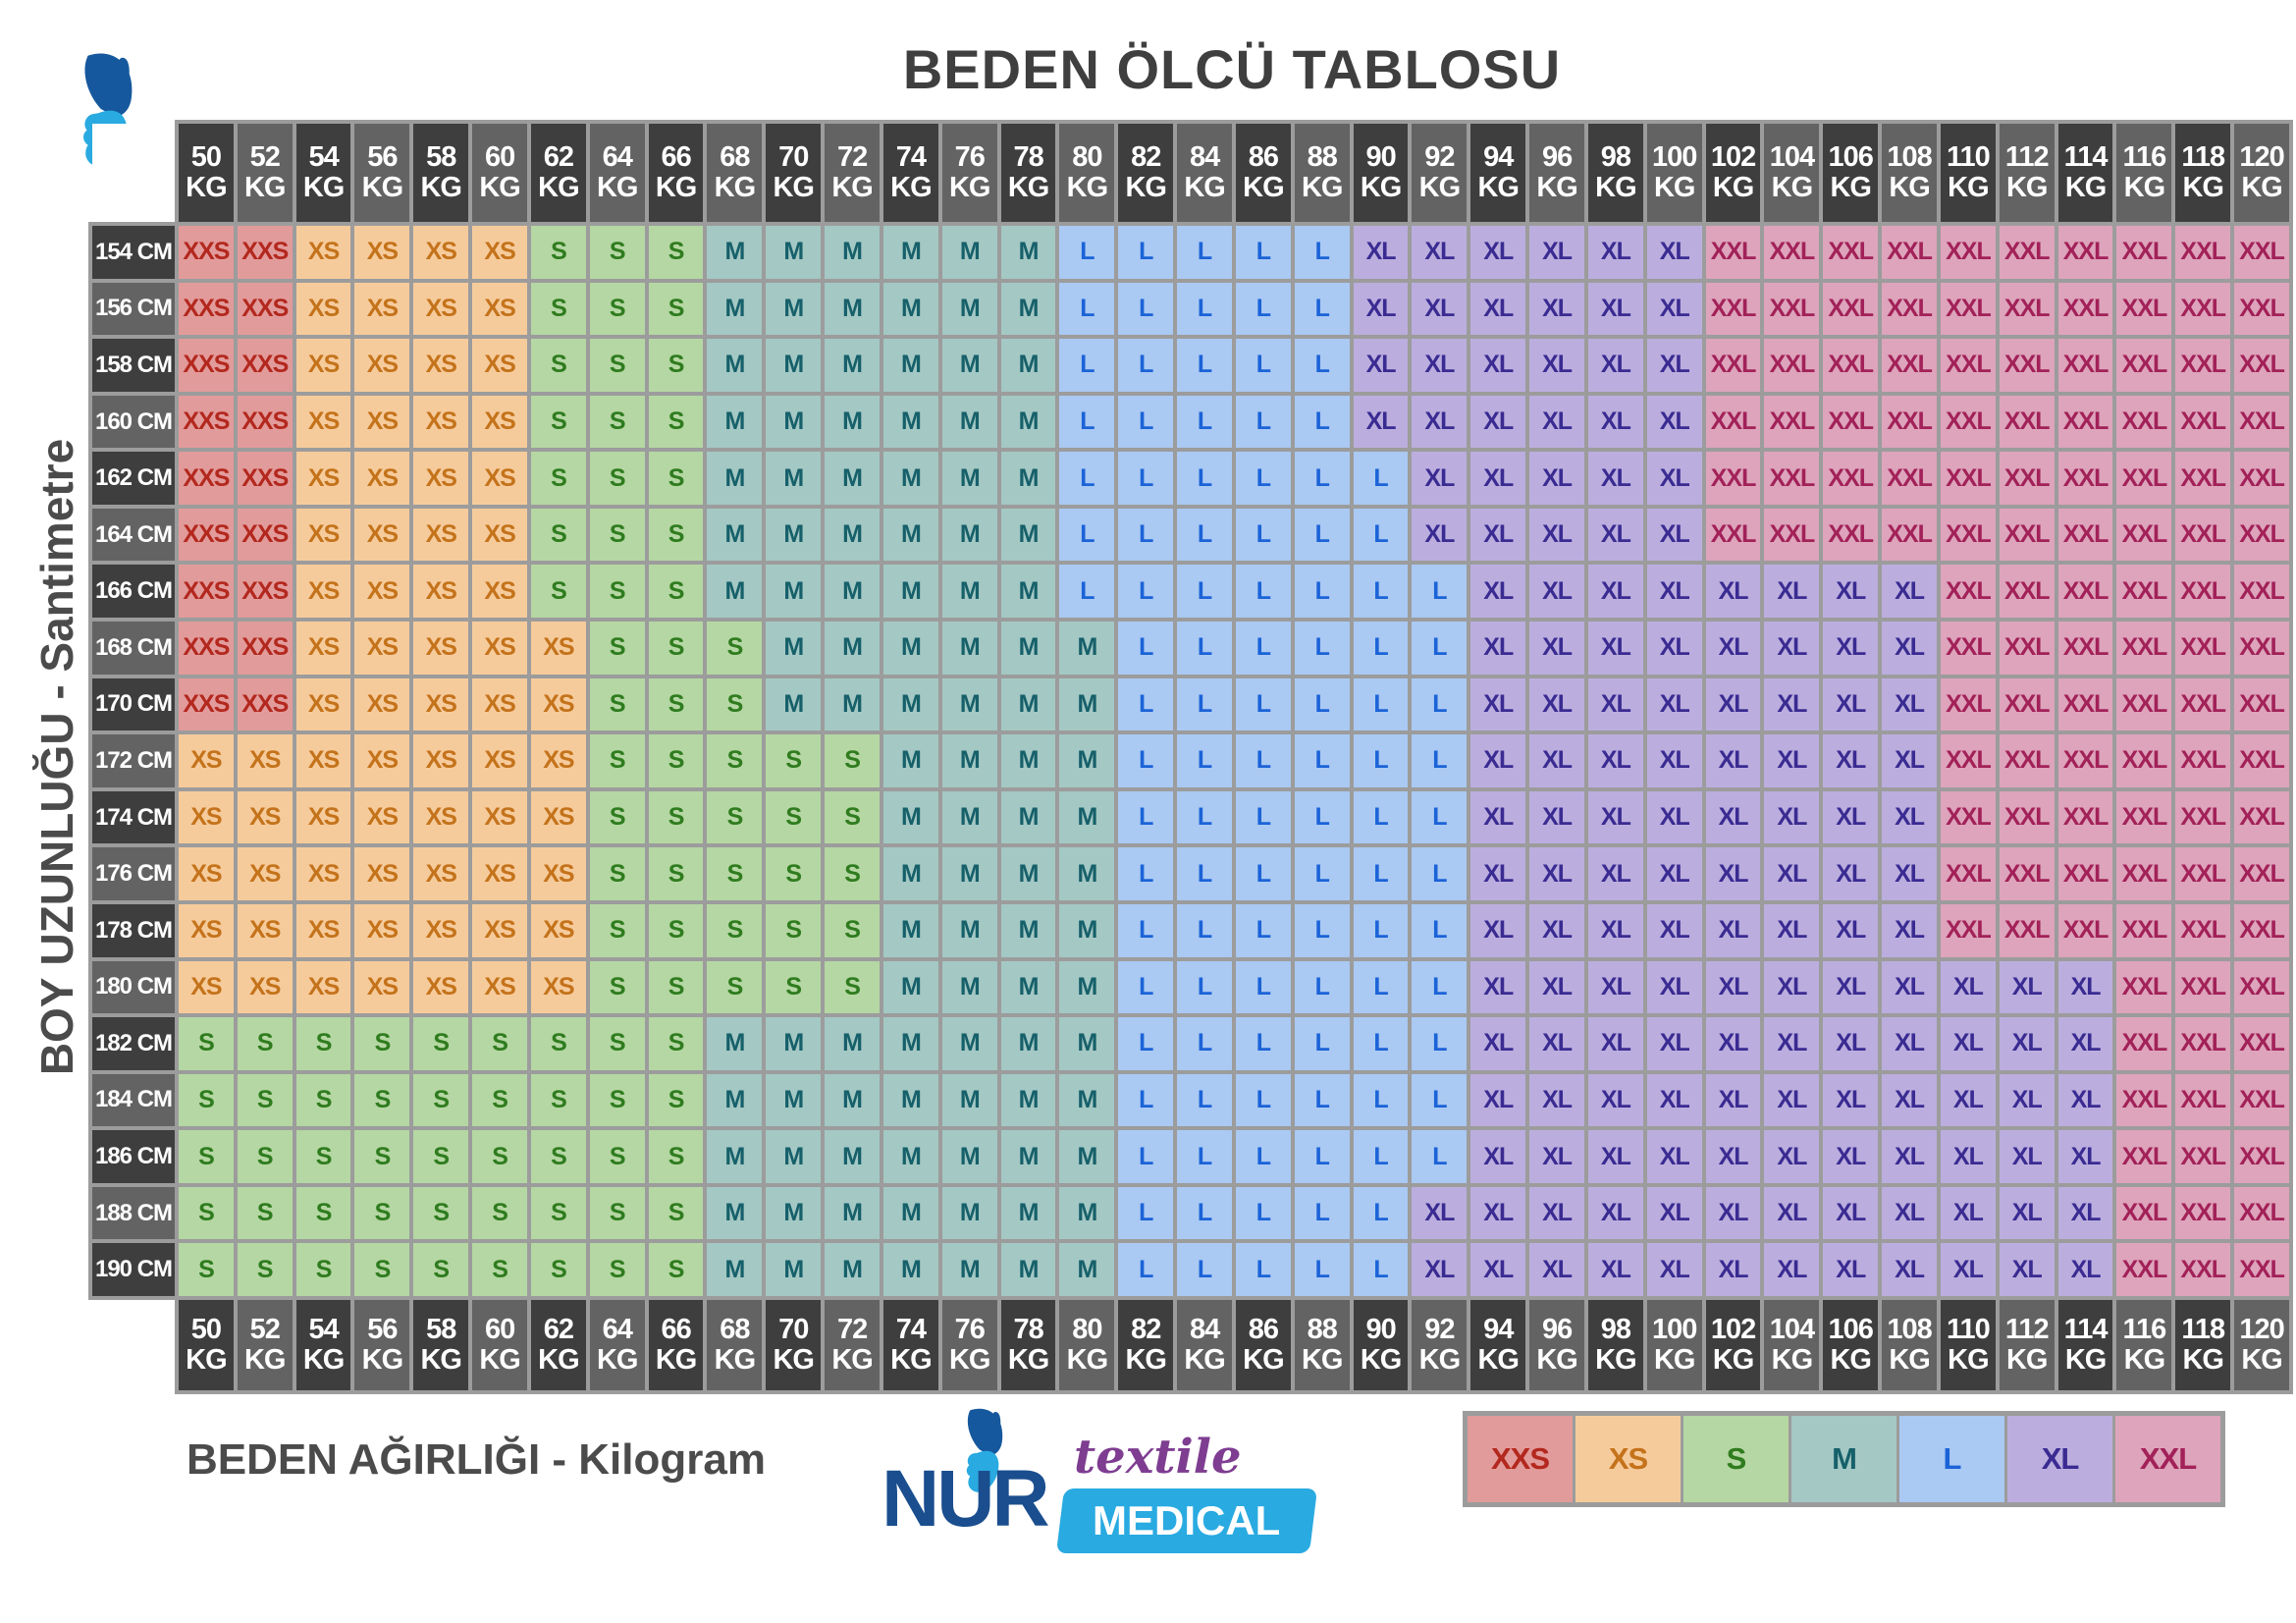 The width and height of the screenshot is (2296, 1623). Describe the element at coordinates (735, 1345) in the screenshot. I see `weight-footer: 68 KG` at that location.